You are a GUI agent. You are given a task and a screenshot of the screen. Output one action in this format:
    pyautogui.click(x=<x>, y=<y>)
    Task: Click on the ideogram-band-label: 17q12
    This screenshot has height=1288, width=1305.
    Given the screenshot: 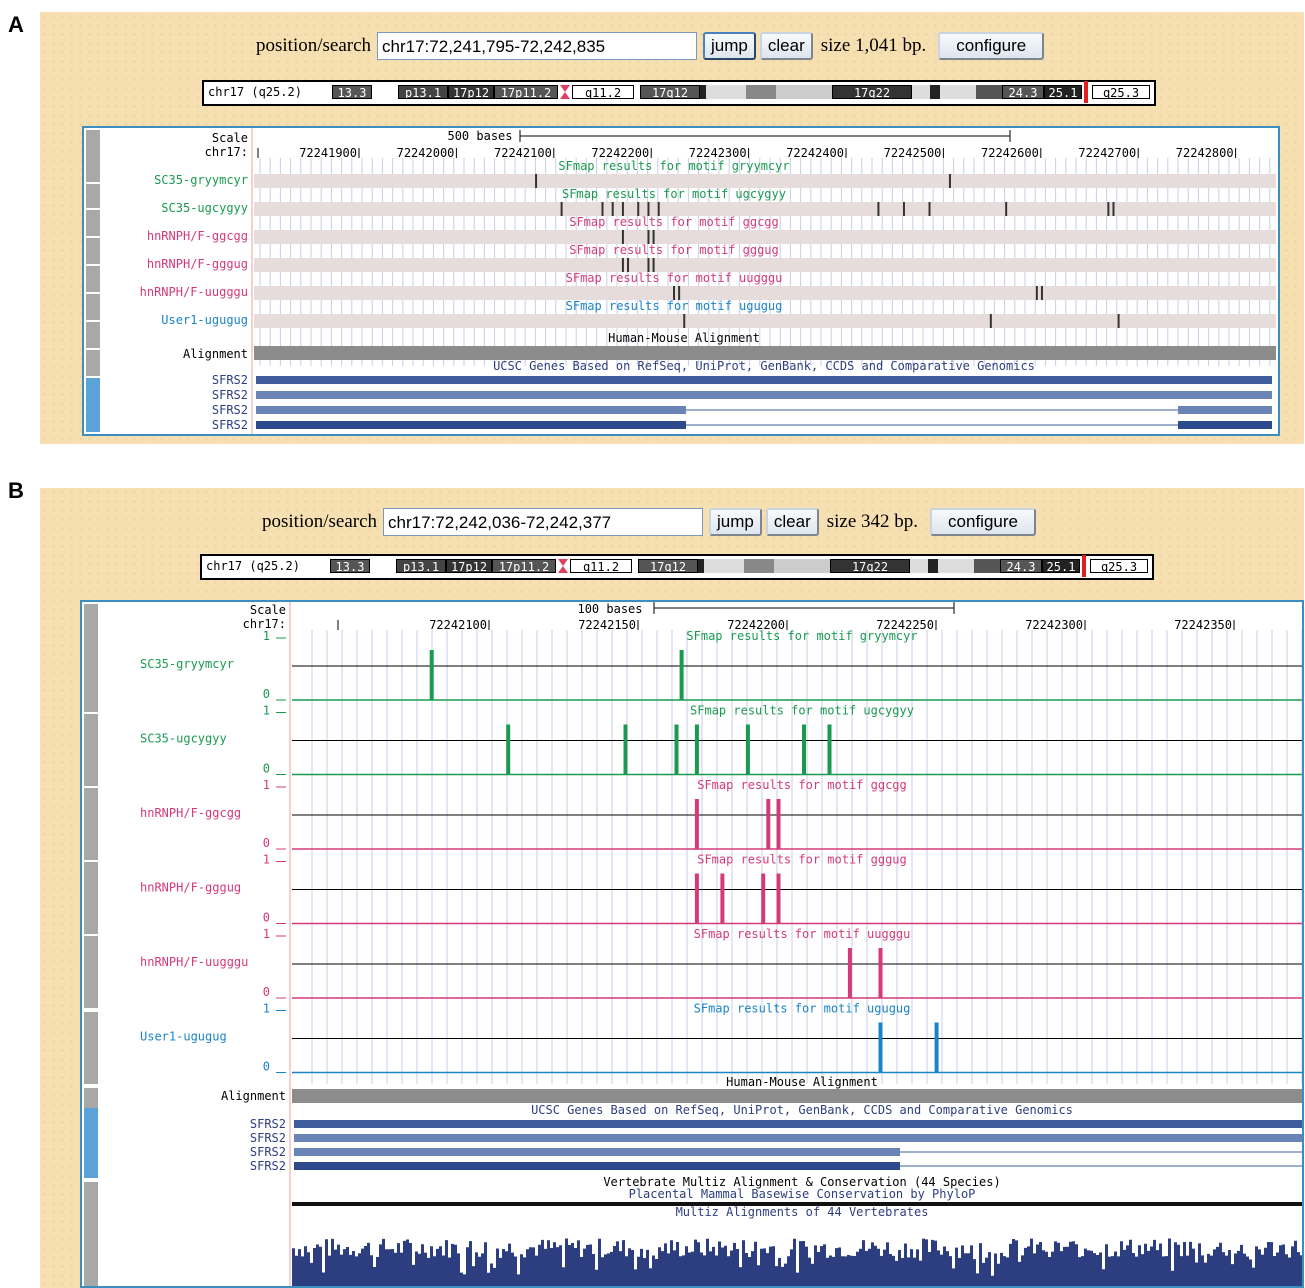 What is the action you would take?
    pyautogui.click(x=668, y=566)
    